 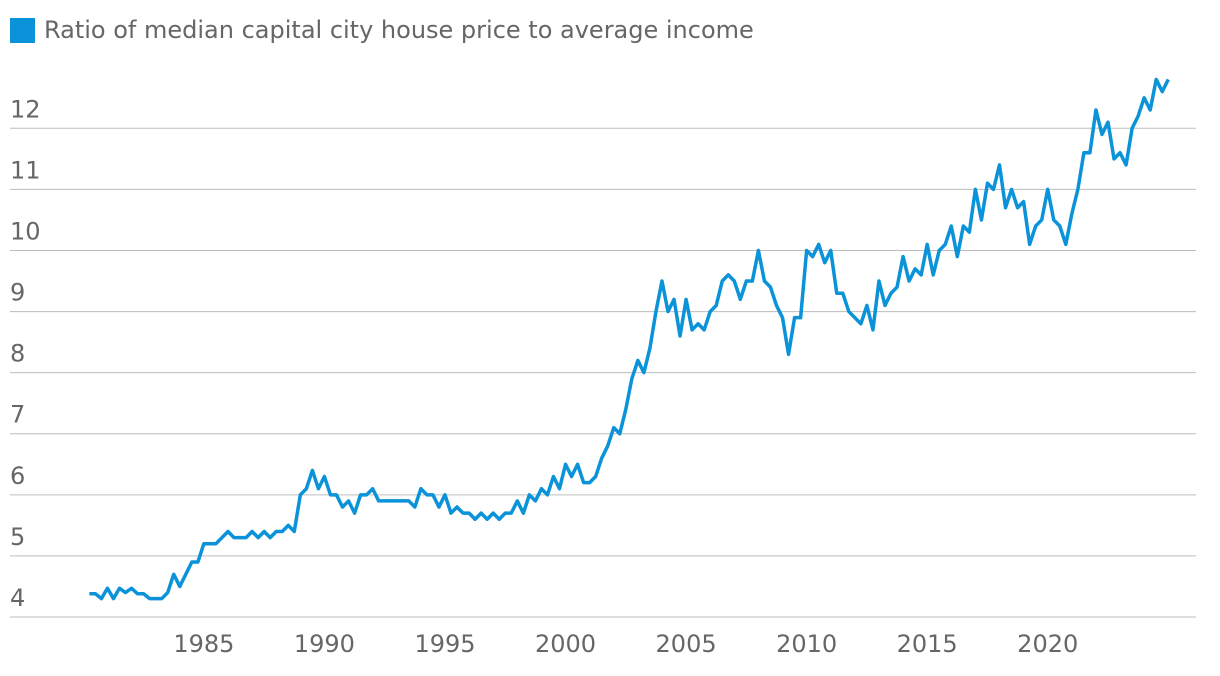 What do you see at coordinates (565, 644) in the screenshot?
I see `x-tick-label: 2000` at bounding box center [565, 644].